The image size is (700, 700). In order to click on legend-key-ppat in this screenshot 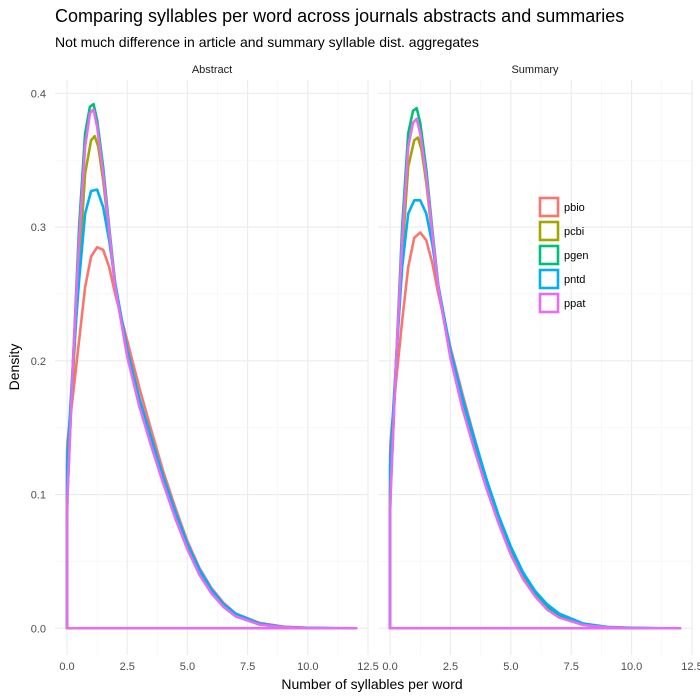, I will do `click(549, 303)`.